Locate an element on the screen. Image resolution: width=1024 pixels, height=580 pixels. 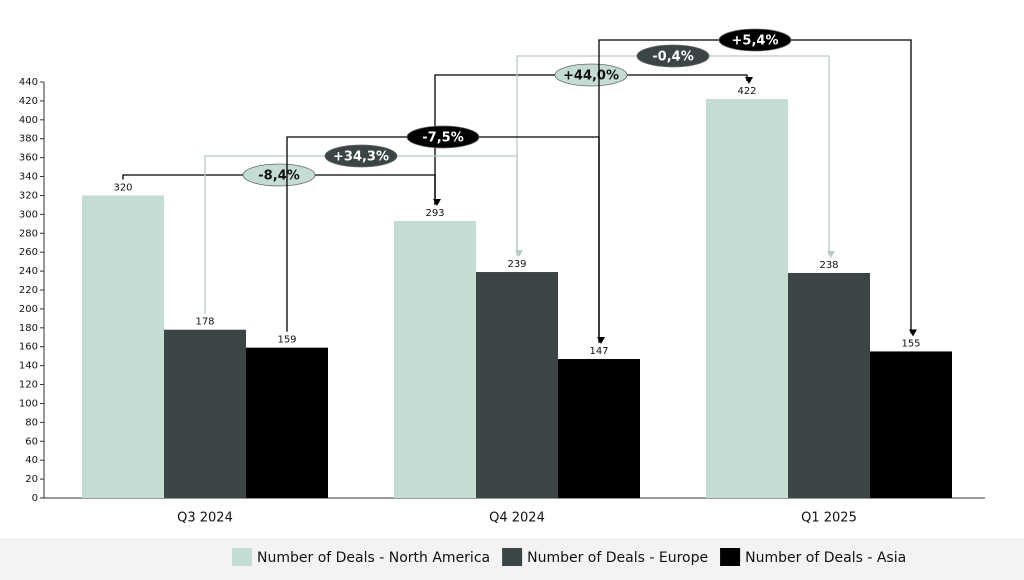
change-label: -7,5% is located at coordinates (442, 138).